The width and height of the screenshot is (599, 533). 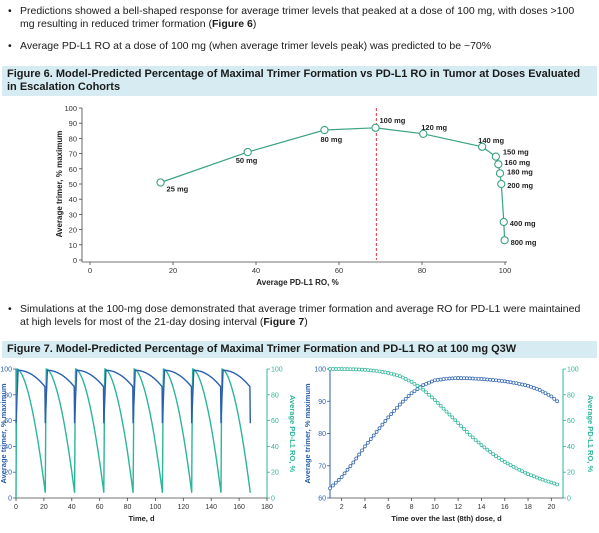 What do you see at coordinates (393, 120) in the screenshot?
I see `dose-label: 100 mg` at bounding box center [393, 120].